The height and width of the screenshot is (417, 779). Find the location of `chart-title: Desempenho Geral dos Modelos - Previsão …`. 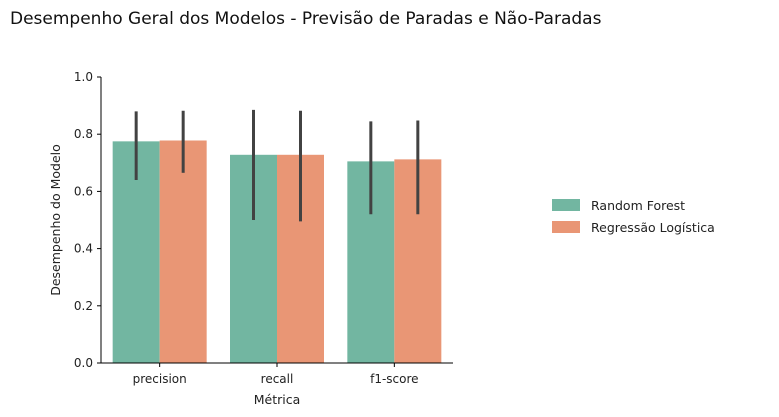

chart-title: Desempenho Geral dos Modelos - Previsão … is located at coordinates (306, 19).